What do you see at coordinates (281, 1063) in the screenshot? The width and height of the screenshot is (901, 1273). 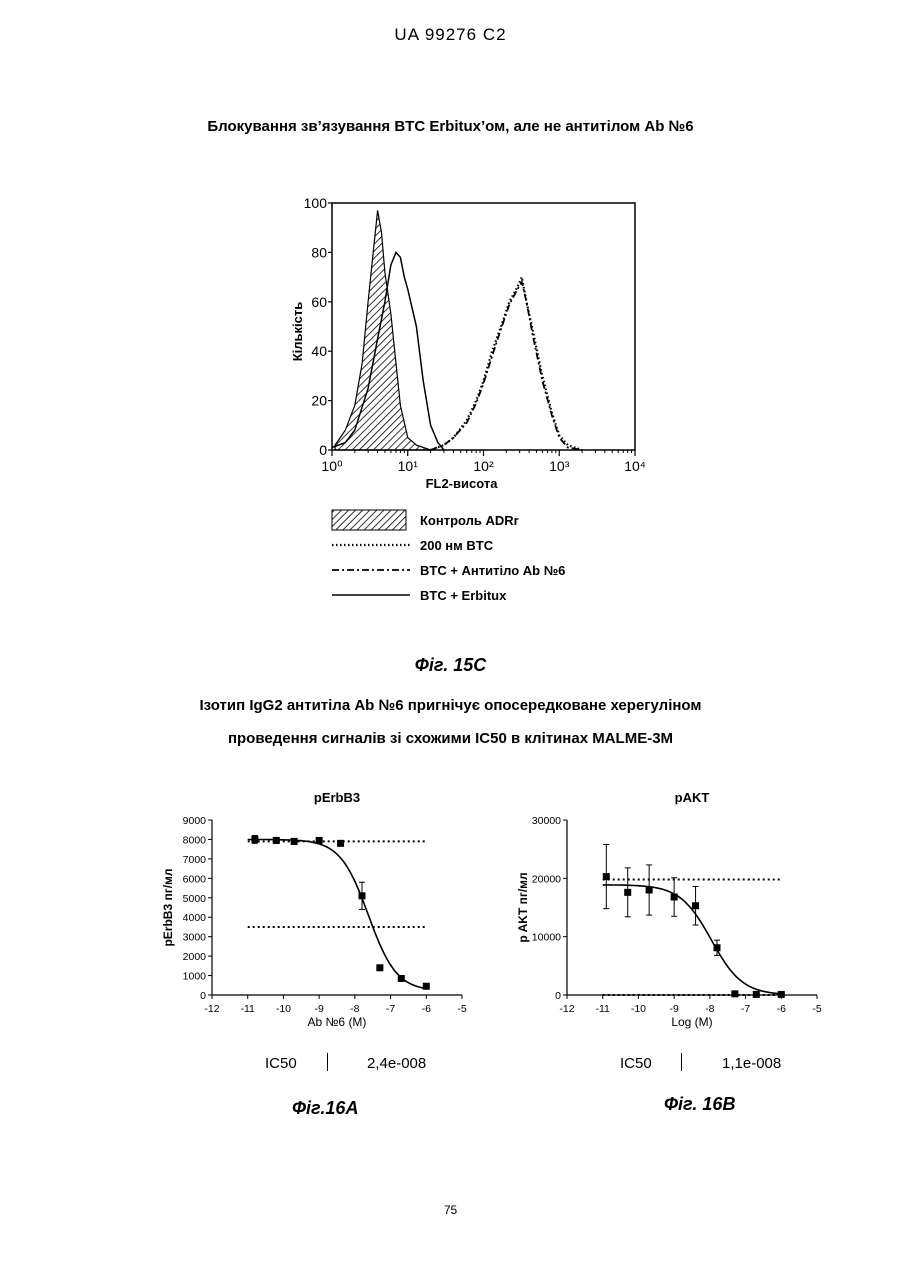 I see `fig16a-ic50-label: IC50` at bounding box center [281, 1063].